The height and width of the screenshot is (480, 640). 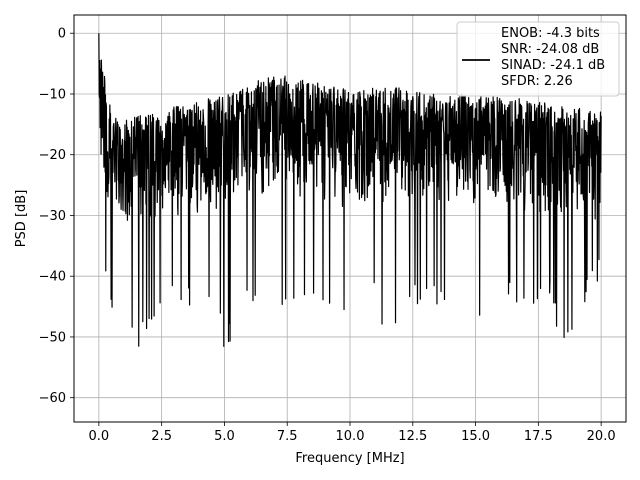 I want to click on legend-enob: ENOB: -4.3 bits, so click(x=550, y=33).